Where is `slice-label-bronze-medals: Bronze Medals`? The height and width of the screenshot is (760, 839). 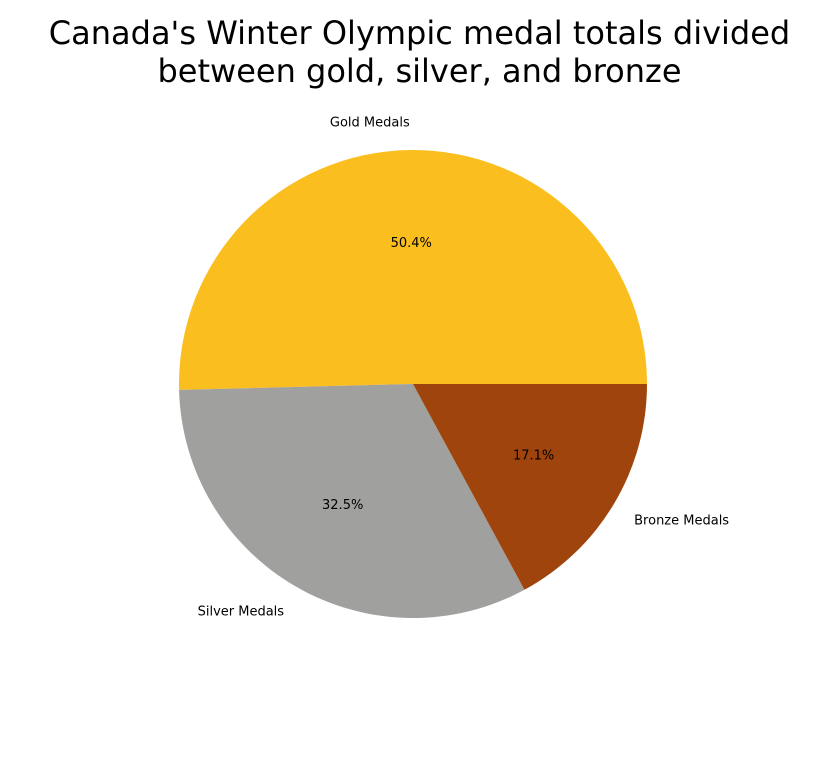
slice-label-bronze-medals: Bronze Medals is located at coordinates (681, 521).